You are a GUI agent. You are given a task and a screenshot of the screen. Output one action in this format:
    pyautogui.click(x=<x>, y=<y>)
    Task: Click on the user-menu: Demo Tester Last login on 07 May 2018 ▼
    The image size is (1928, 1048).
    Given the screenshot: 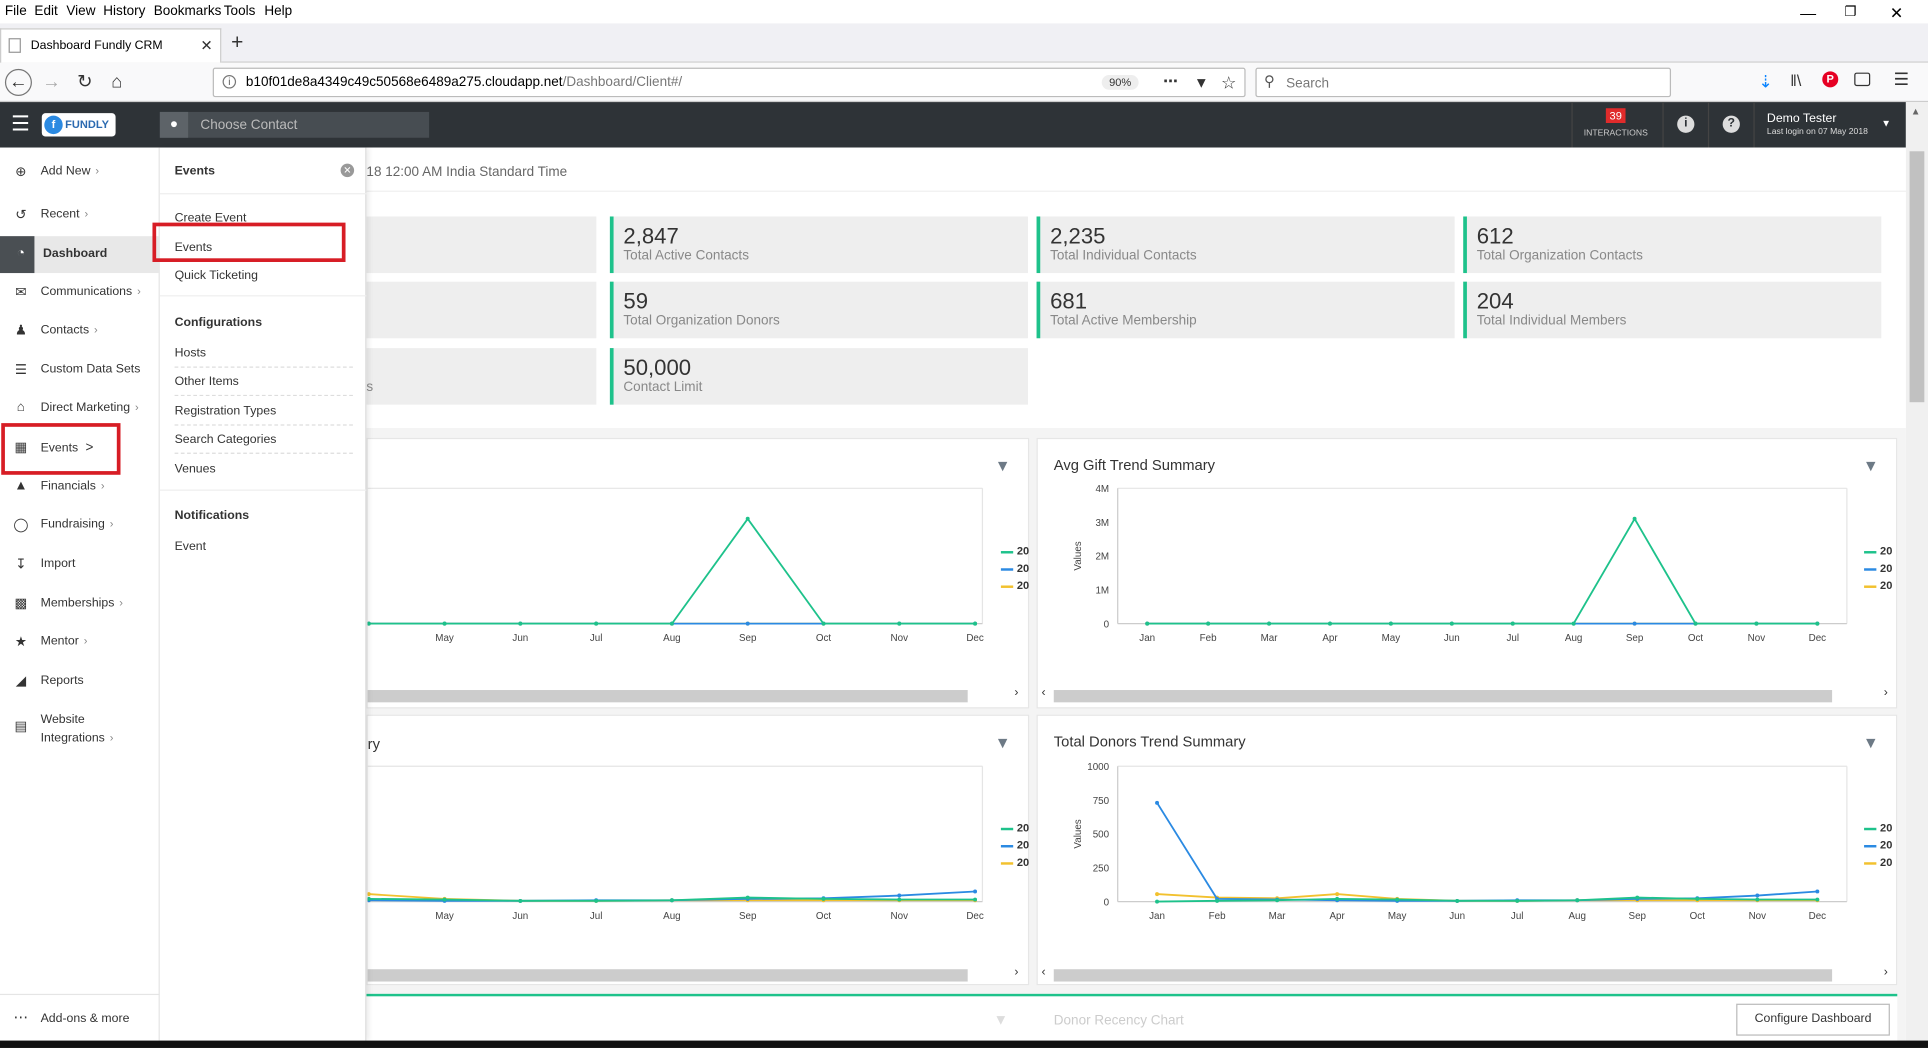 What is the action you would take?
    pyautogui.click(x=1829, y=125)
    